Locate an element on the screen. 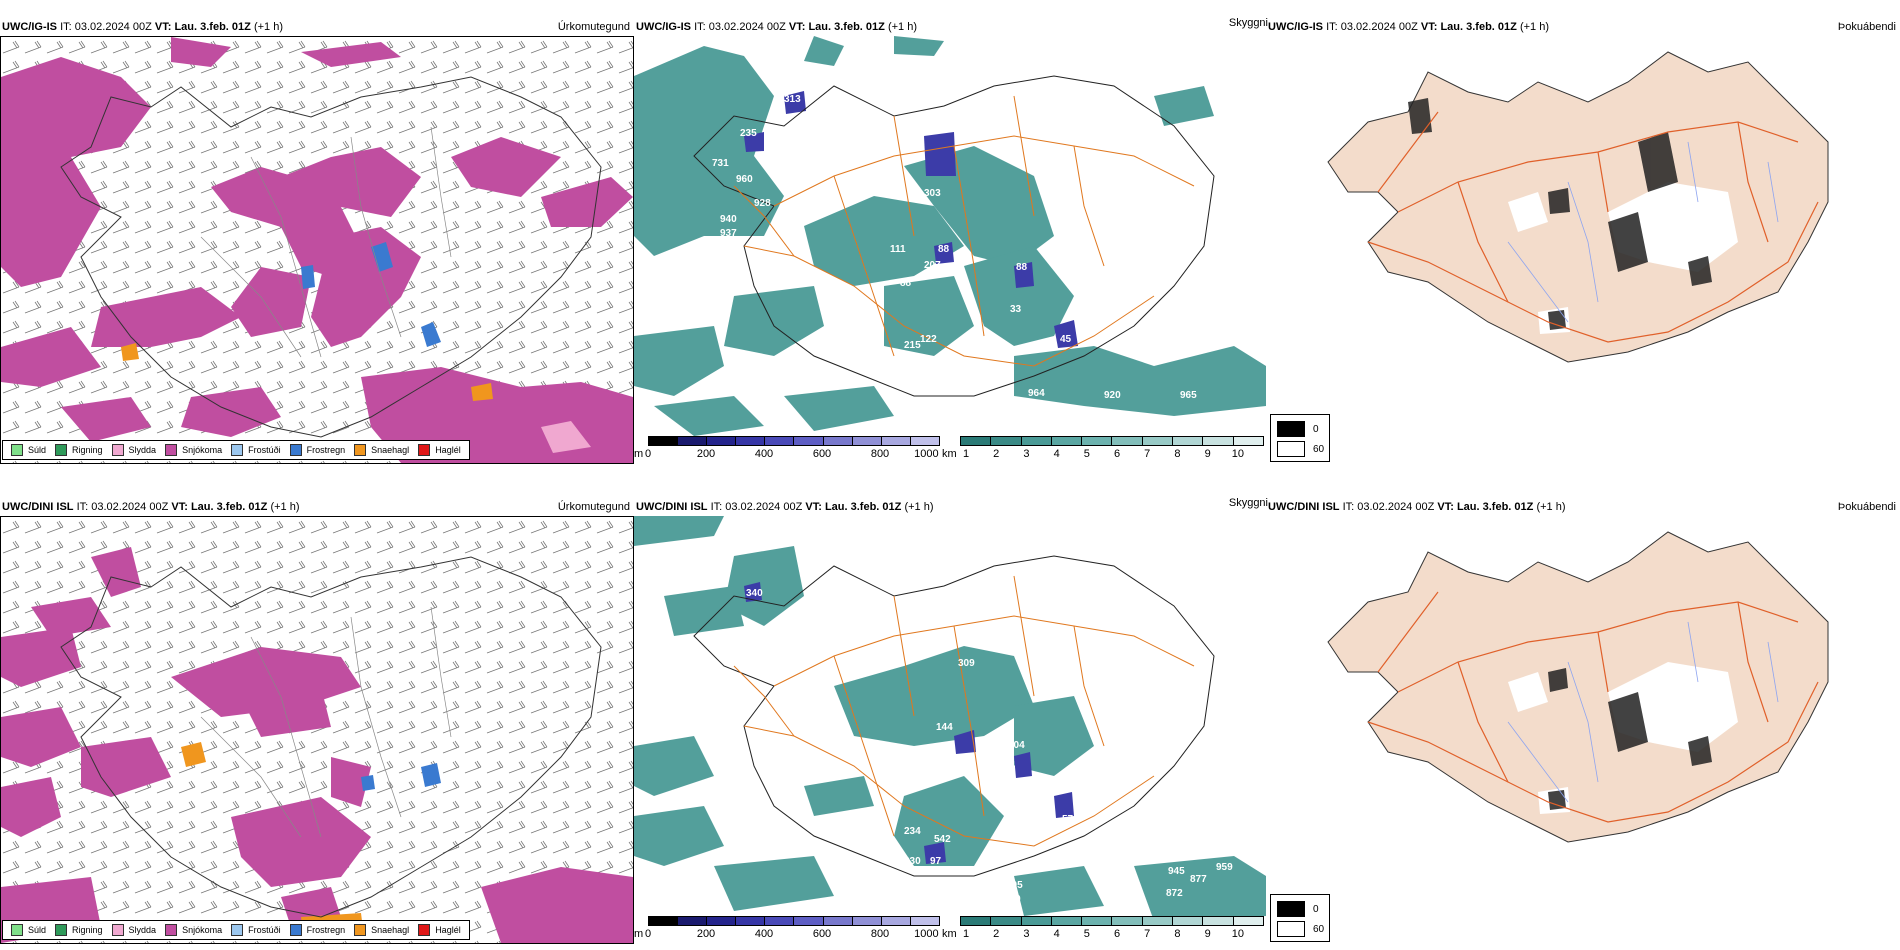 This screenshot has width=1900, height=950. legend-item: 60 is located at coordinates (1300, 929).